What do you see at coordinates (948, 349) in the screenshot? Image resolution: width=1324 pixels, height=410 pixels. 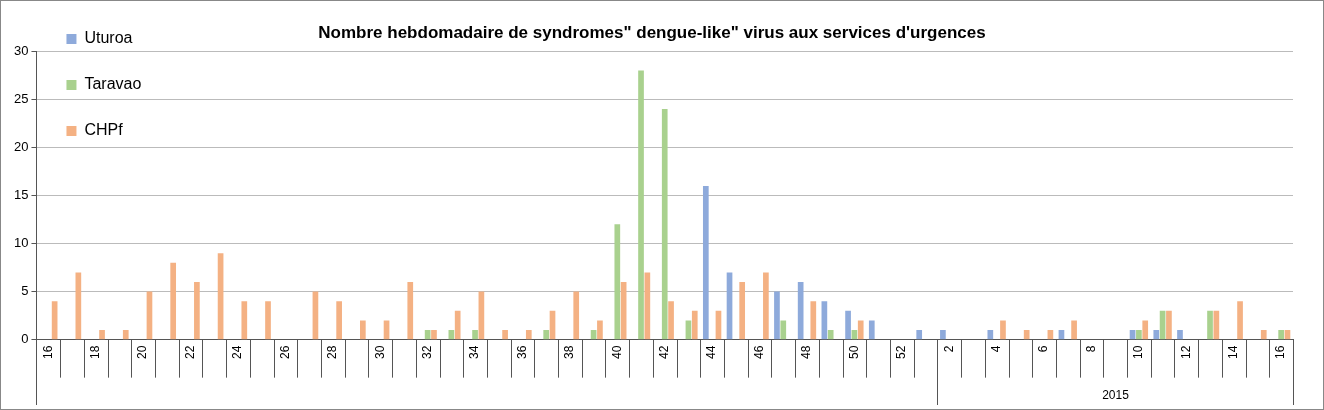 I see `x-tick-label: 2` at bounding box center [948, 349].